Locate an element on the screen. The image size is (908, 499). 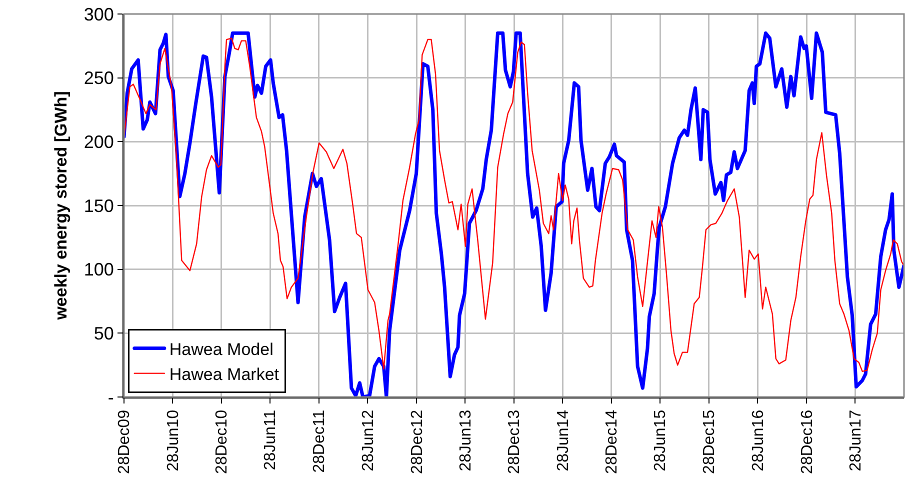
y-tick-label: 250 is located at coordinates (99, 78).